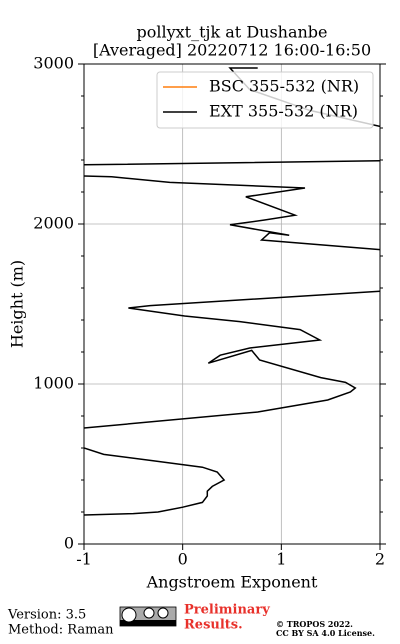 Image resolution: width=400 pixels, height=644 pixels. Describe the element at coordinates (283, 111) in the screenshot. I see `legend-label: EXT 355-532 (NR)` at that location.